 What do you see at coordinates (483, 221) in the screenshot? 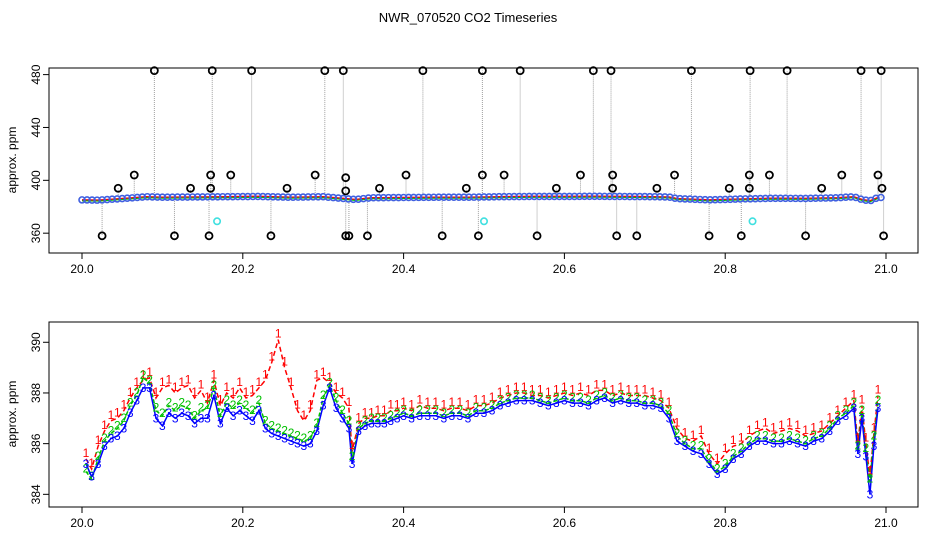
I see `flagged-point` at bounding box center [483, 221].